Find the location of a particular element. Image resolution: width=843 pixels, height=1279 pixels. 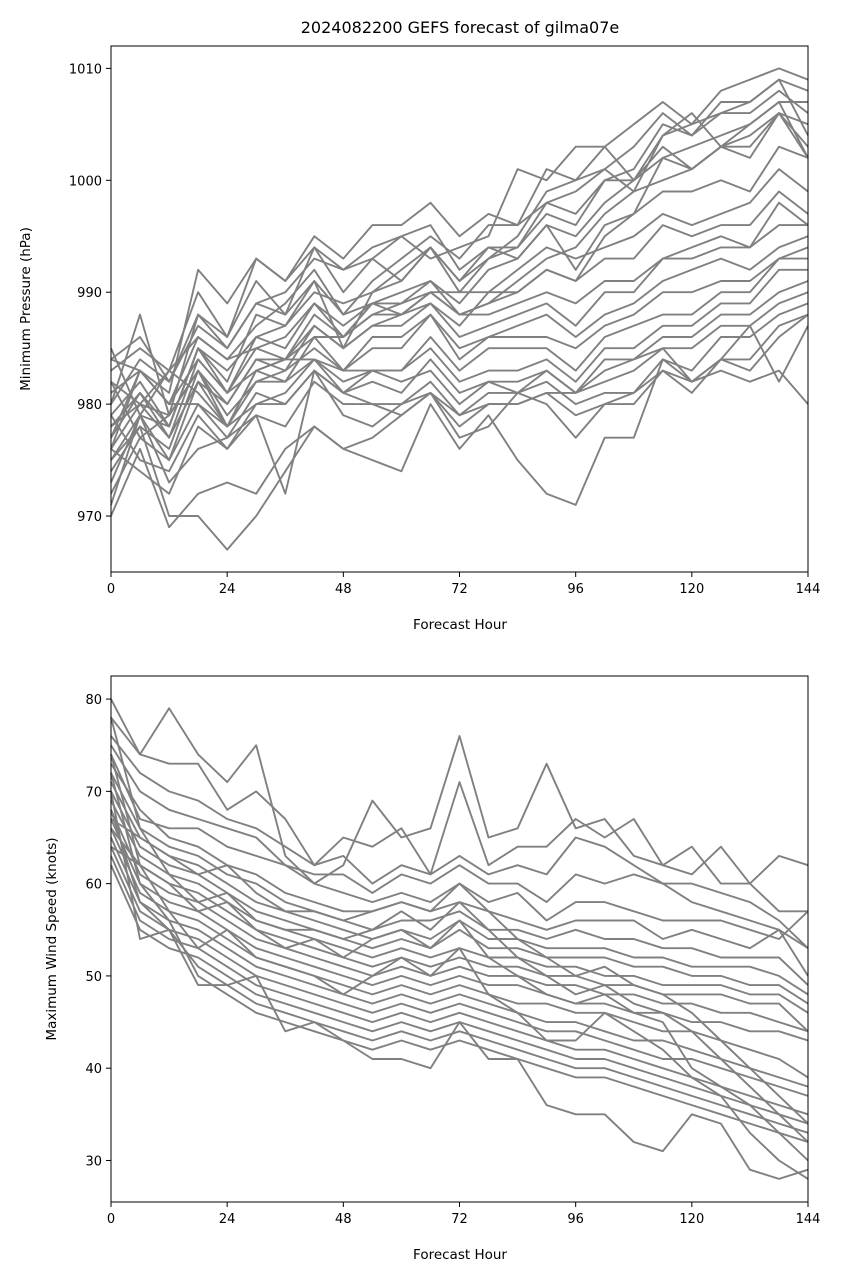

pressure-y-tick-label: 980 is located at coordinates (89, 405).